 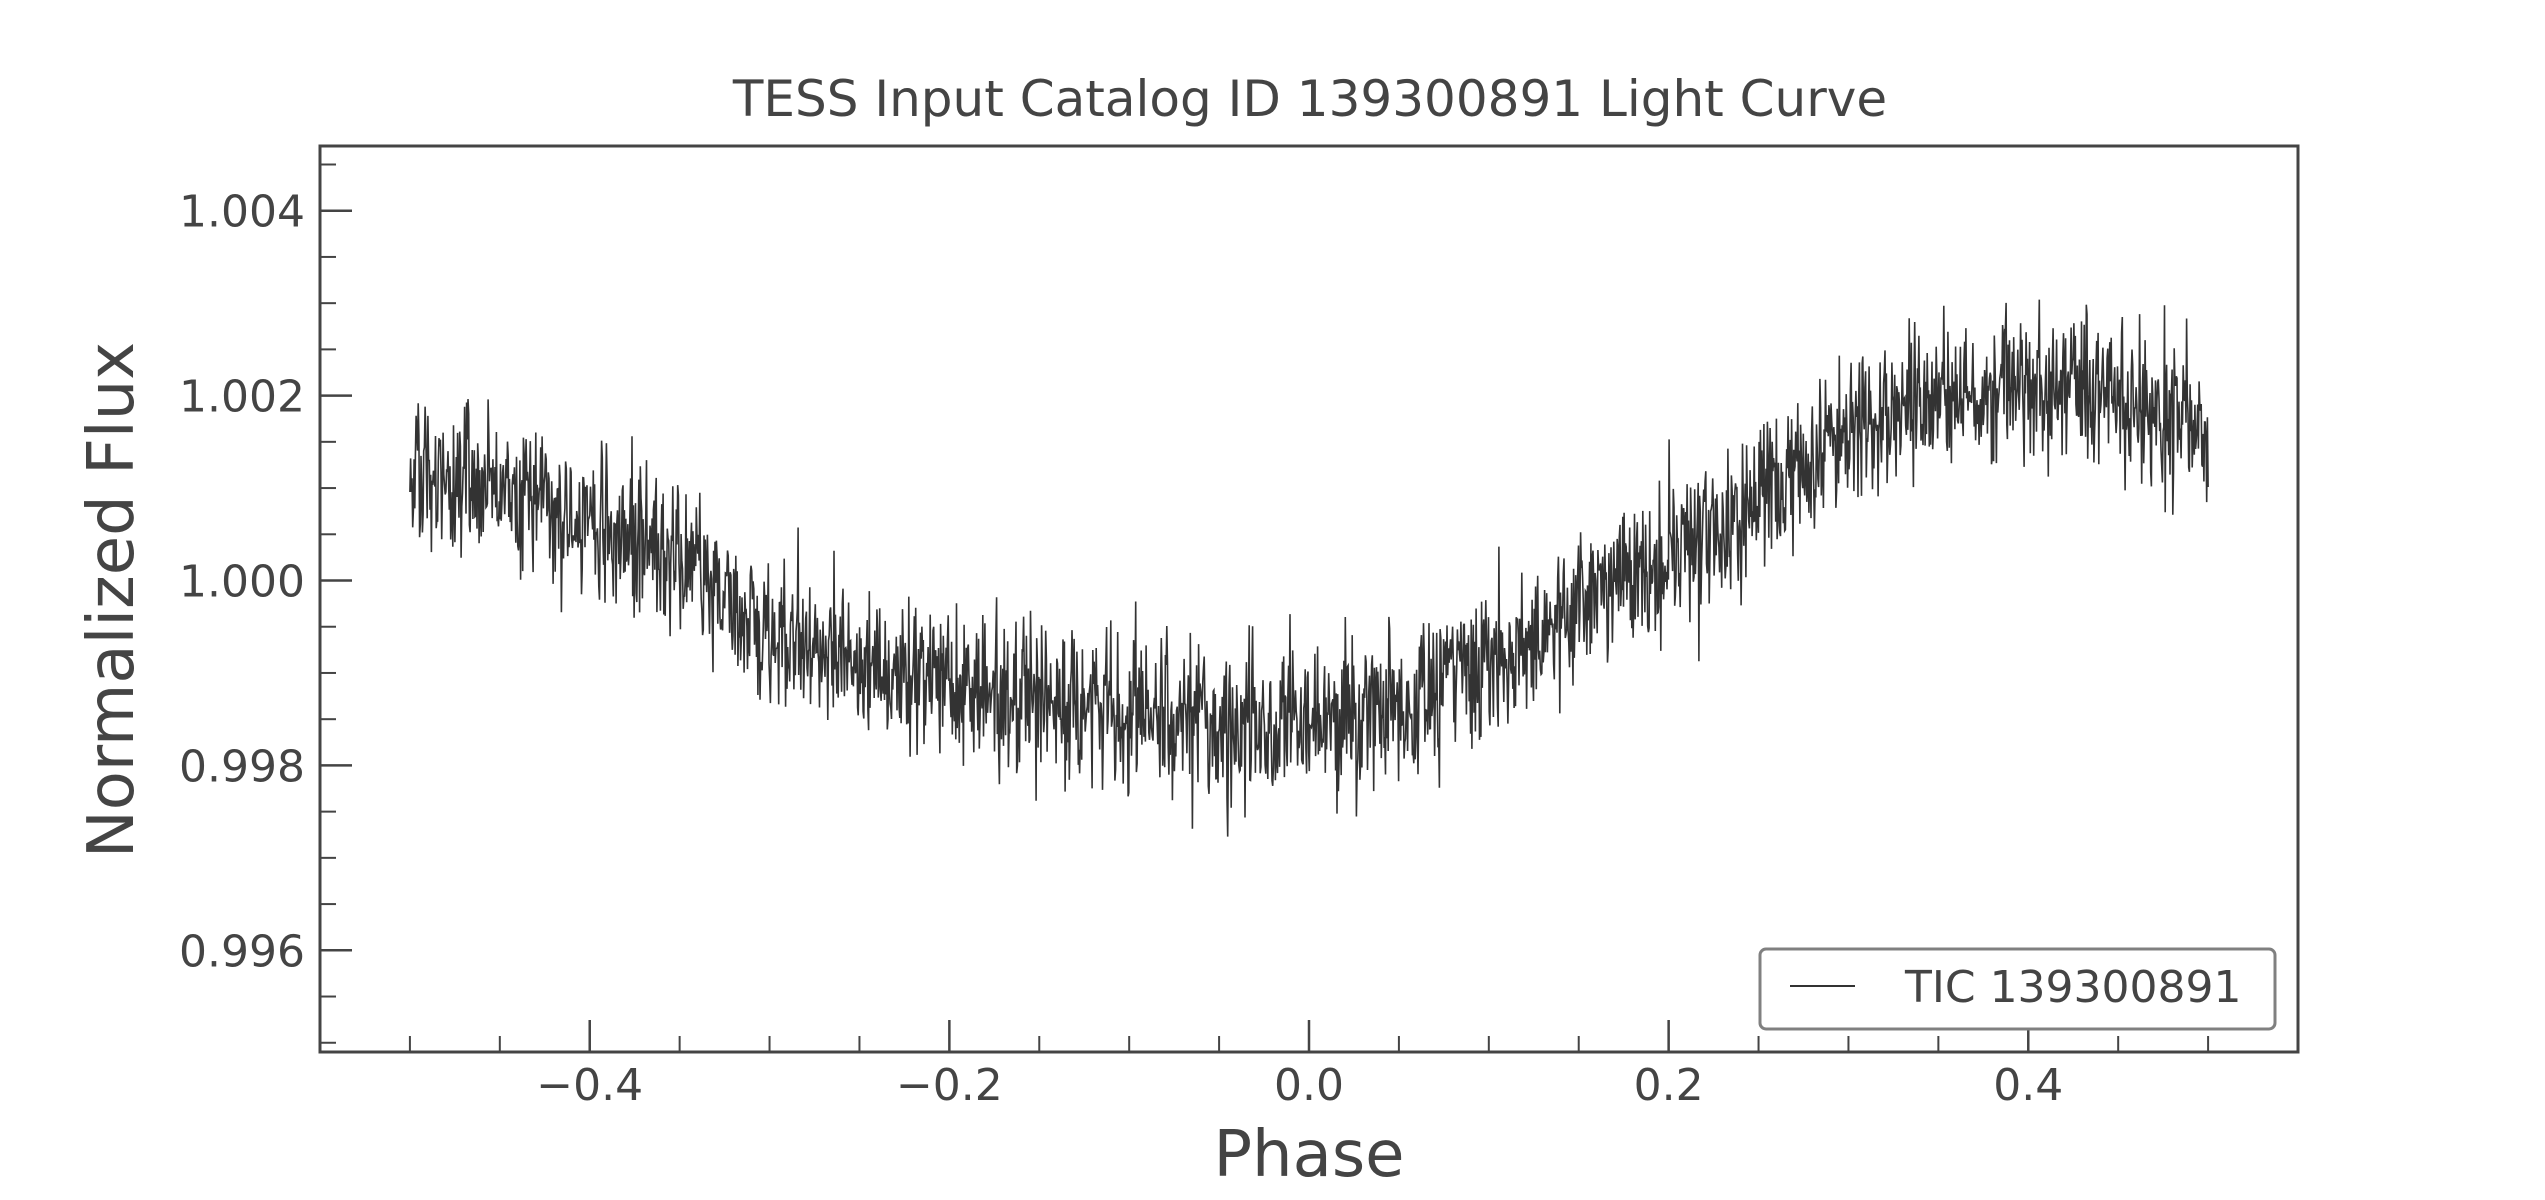 I want to click on x-tick-label: −0.4, so click(x=589, y=1085).